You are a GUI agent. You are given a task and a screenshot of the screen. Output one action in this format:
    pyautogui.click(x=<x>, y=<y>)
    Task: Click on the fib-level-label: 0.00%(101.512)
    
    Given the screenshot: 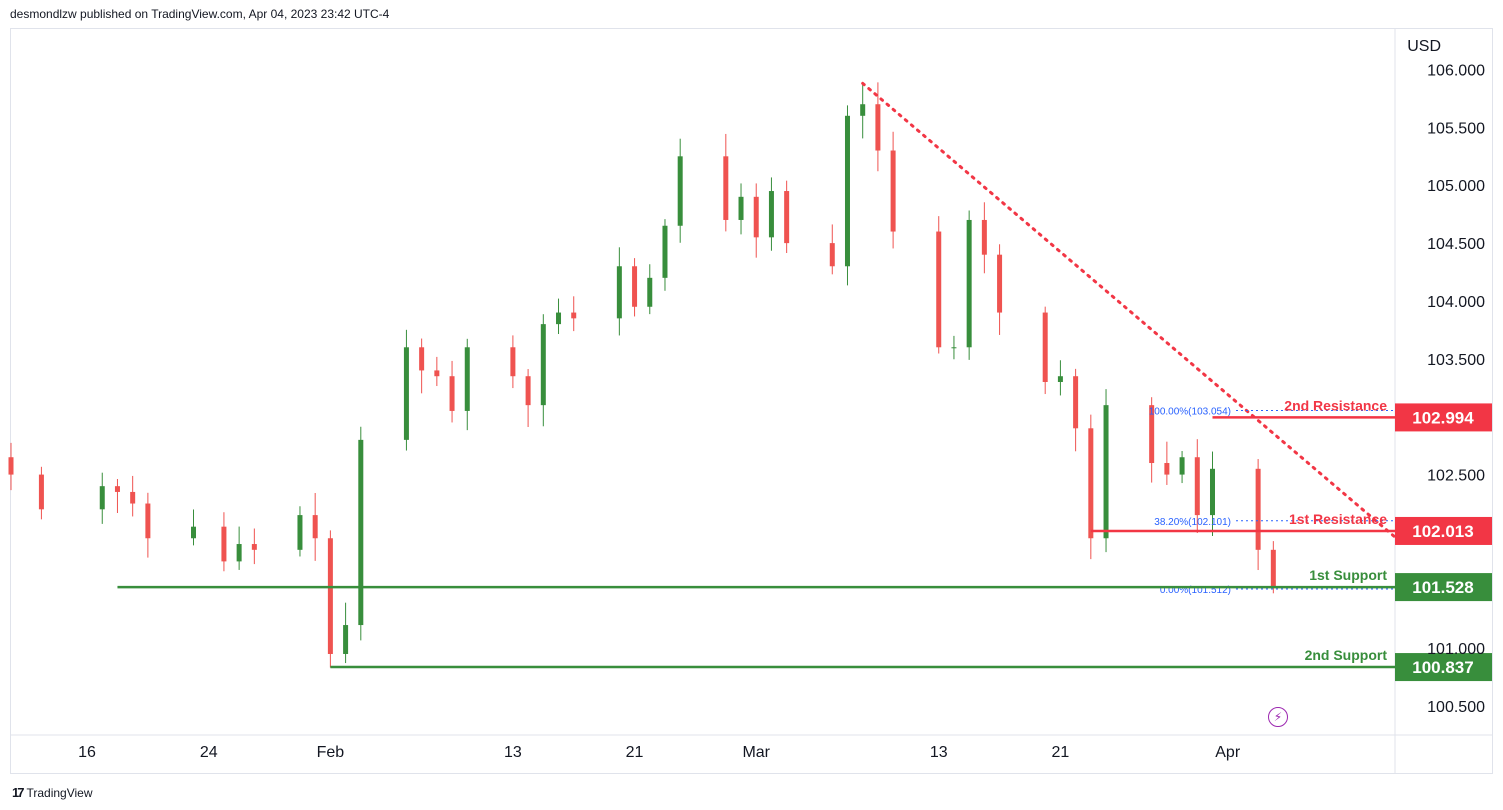 What is the action you would take?
    pyautogui.click(x=1195, y=590)
    